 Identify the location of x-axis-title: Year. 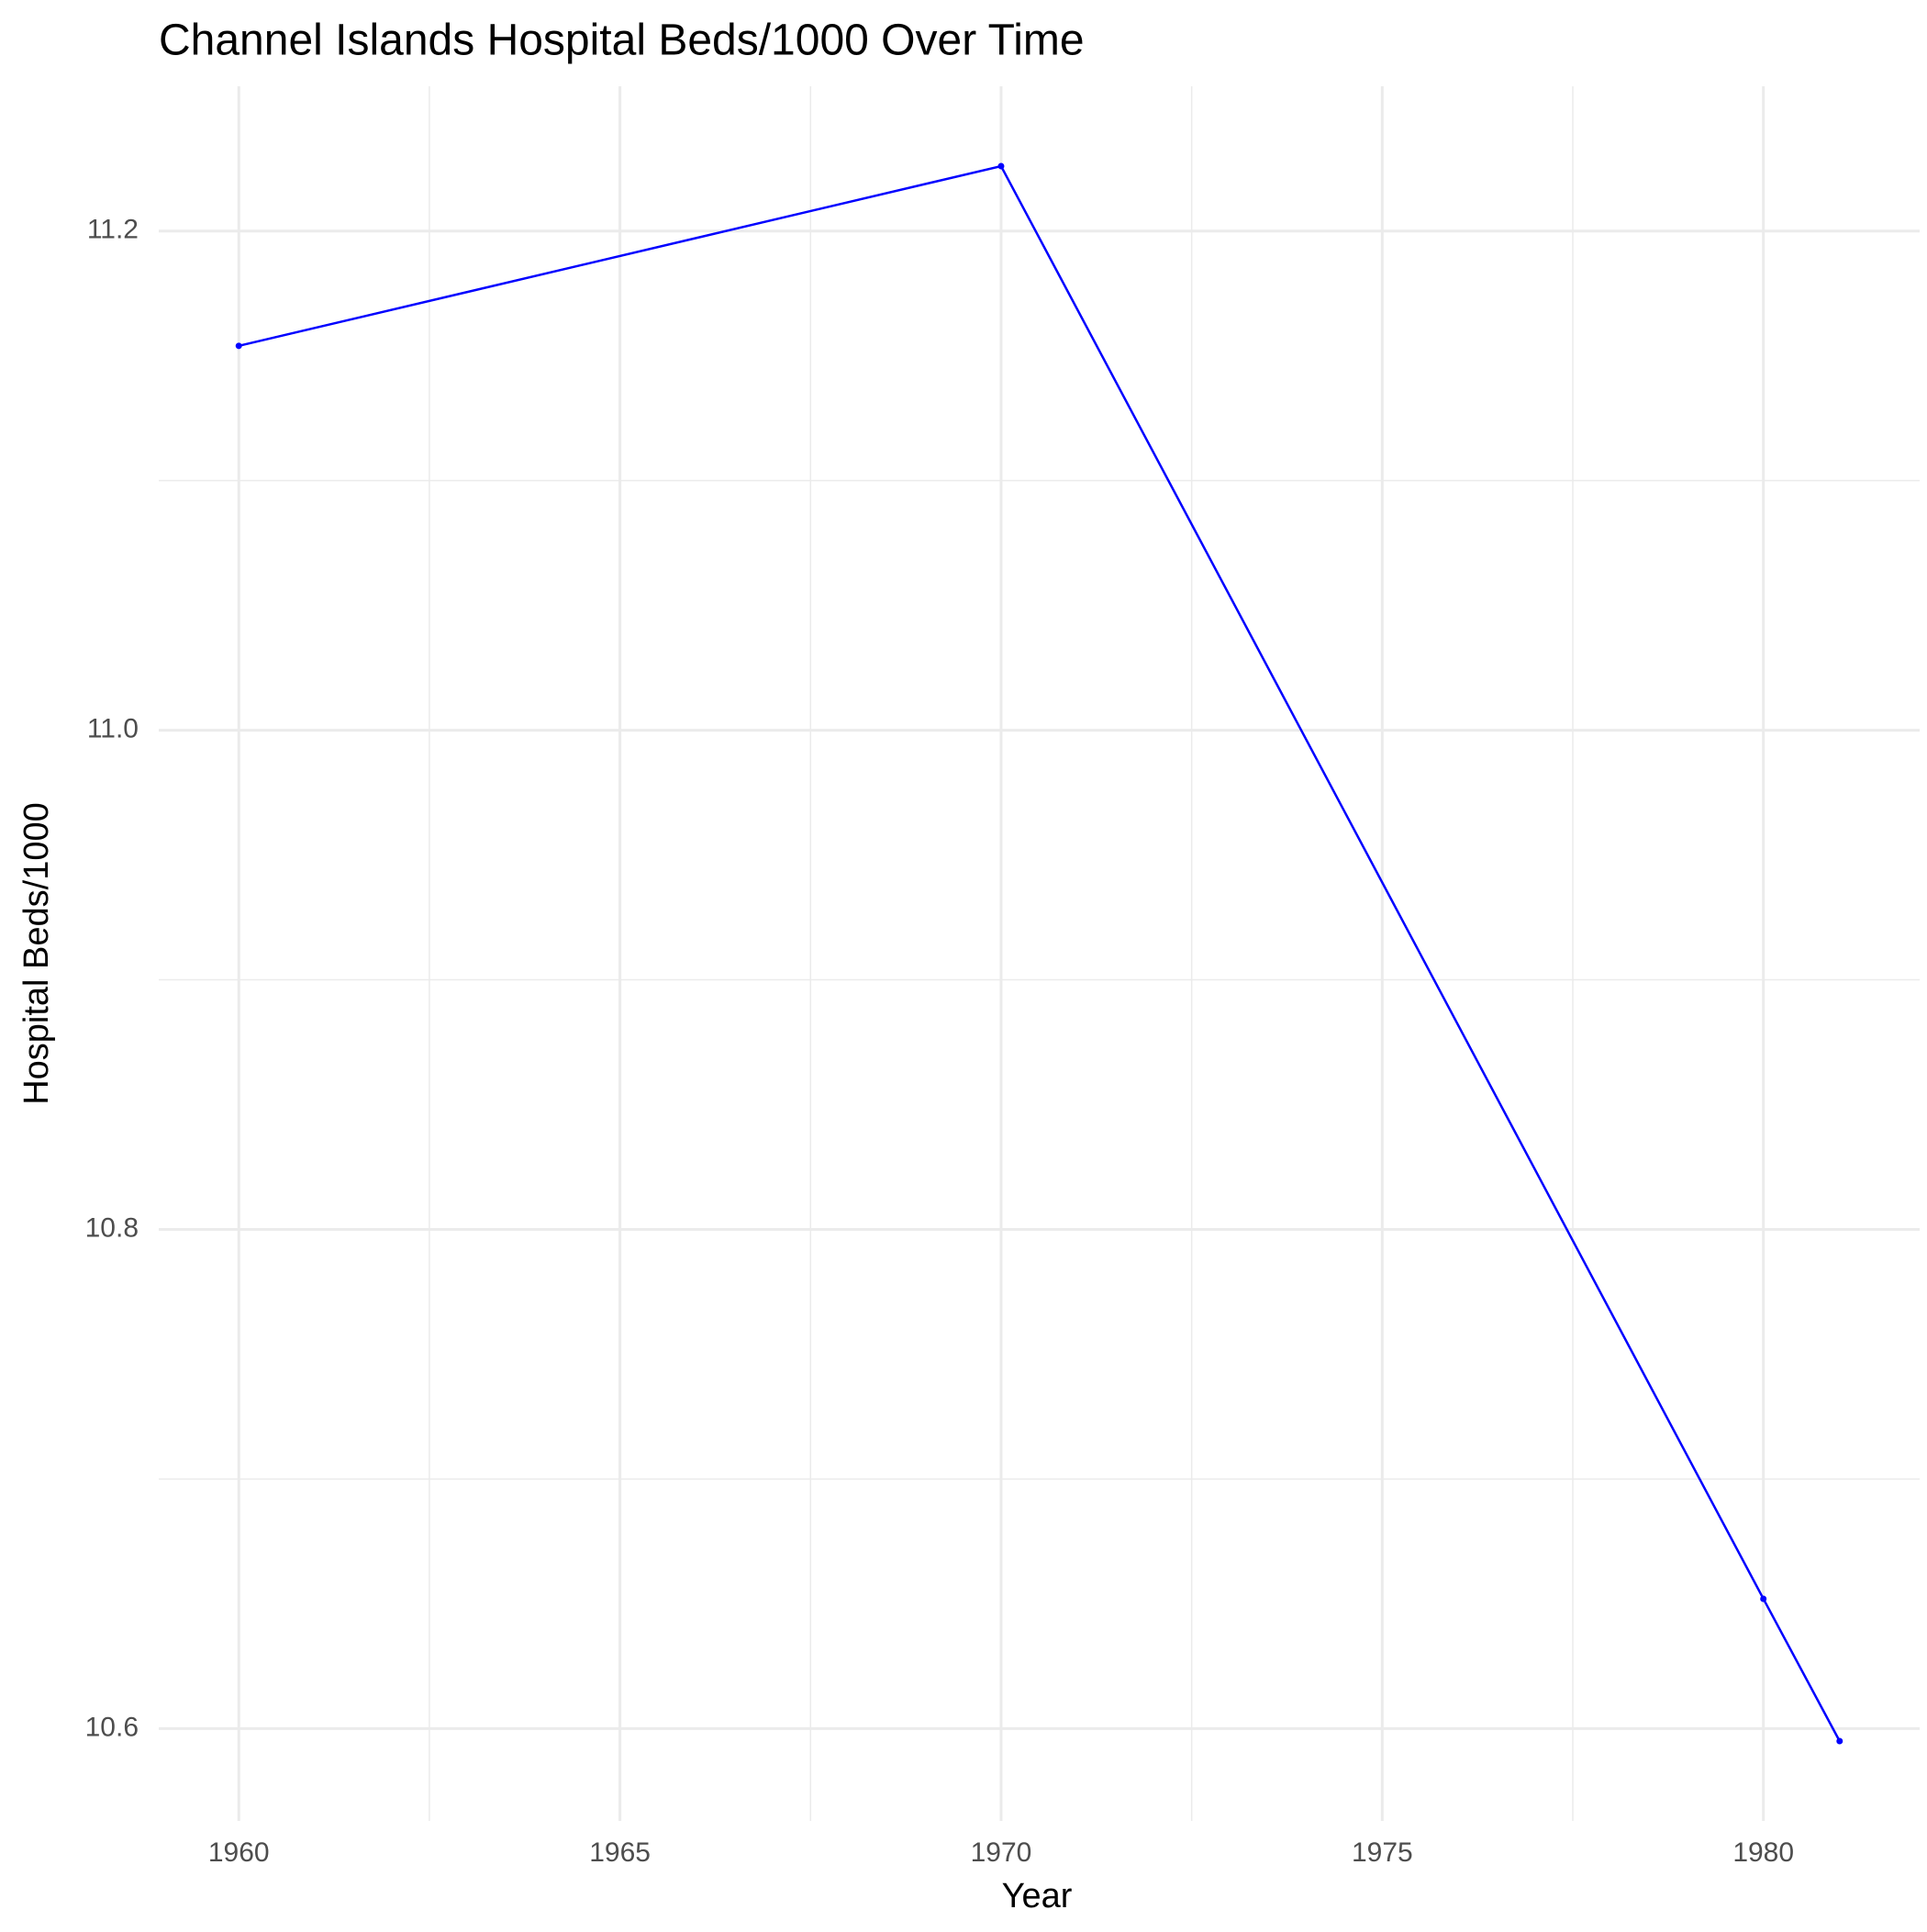
(1037, 1896).